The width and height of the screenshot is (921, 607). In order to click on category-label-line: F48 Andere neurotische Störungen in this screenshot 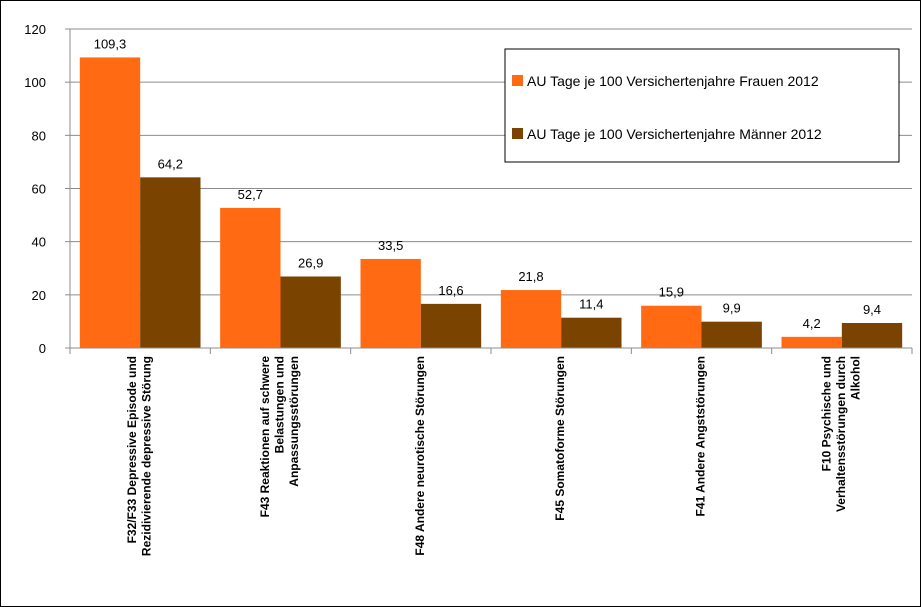, I will do `click(420, 456)`.